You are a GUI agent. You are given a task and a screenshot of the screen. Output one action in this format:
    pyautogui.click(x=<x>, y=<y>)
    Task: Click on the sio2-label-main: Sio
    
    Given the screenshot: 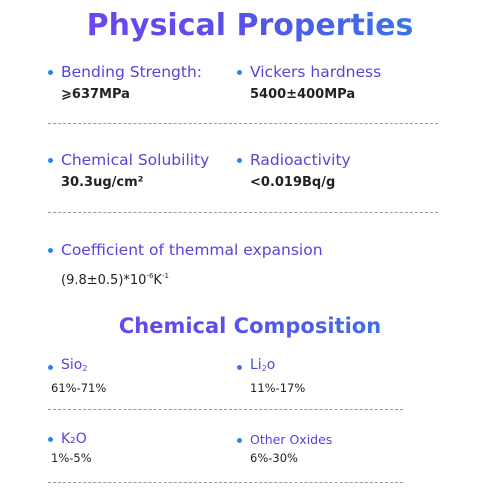 What is the action you would take?
    pyautogui.click(x=72, y=365)
    